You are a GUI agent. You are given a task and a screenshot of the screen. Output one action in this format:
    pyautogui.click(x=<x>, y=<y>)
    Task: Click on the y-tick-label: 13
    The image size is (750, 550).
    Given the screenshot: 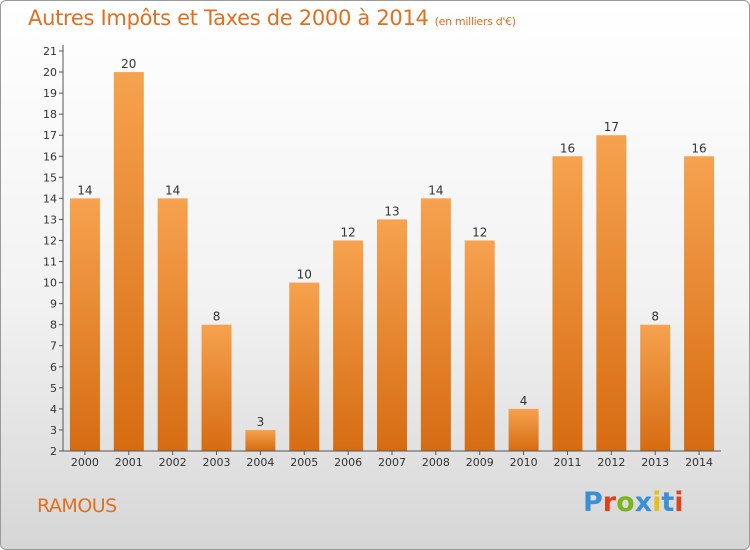 What is the action you would take?
    pyautogui.click(x=50, y=219)
    